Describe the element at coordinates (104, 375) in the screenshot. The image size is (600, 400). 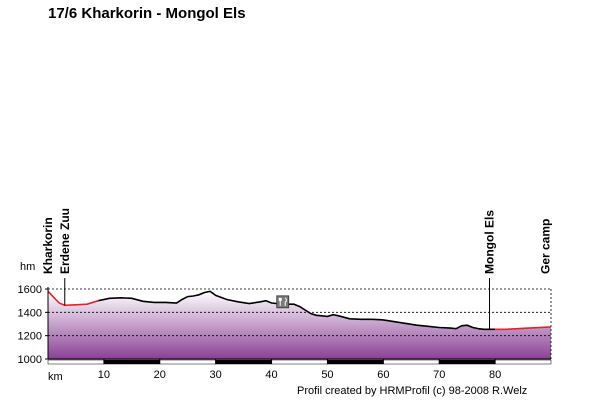
I see `x-tick-label: 10` at that location.